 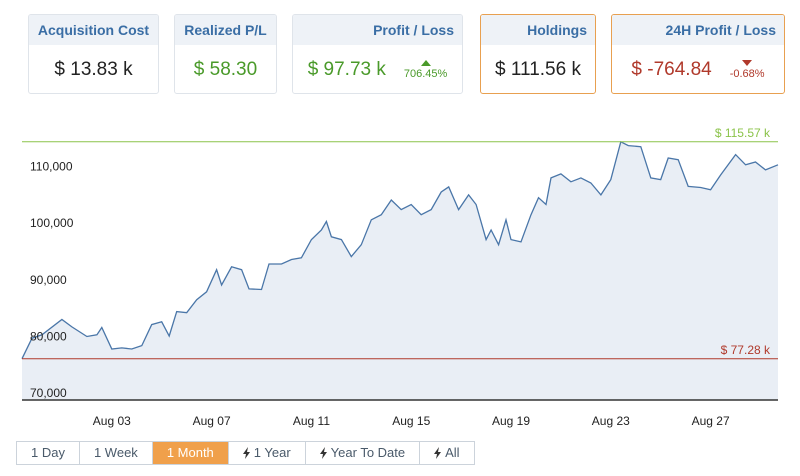 I want to click on button-label: 1 Month, so click(x=190, y=452).